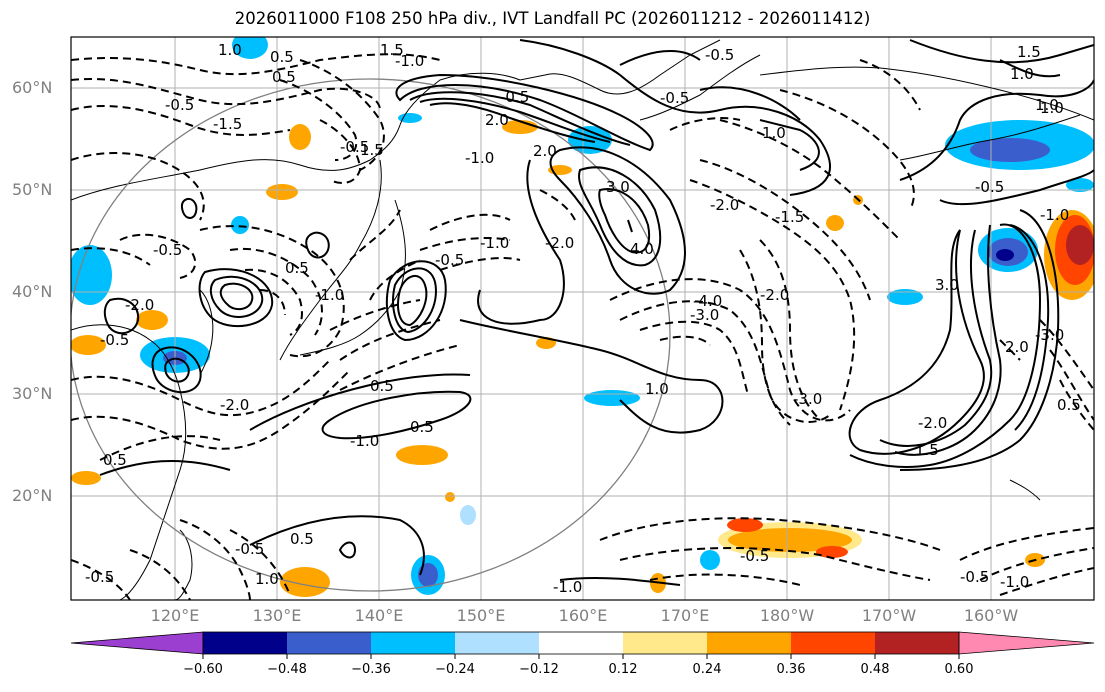 This screenshot has height=692, width=1105. I want to click on lon-label: 120°E, so click(175, 615).